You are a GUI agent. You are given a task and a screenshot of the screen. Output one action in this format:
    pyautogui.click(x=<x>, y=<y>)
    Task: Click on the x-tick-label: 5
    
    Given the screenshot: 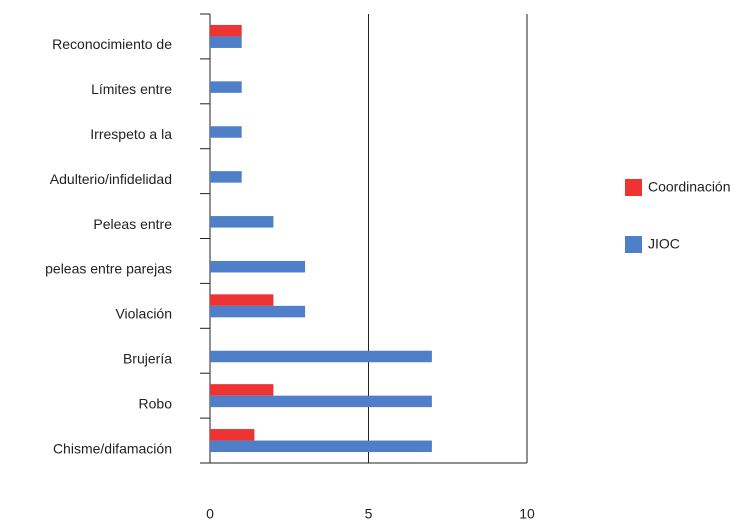 What is the action you would take?
    pyautogui.click(x=369, y=513)
    